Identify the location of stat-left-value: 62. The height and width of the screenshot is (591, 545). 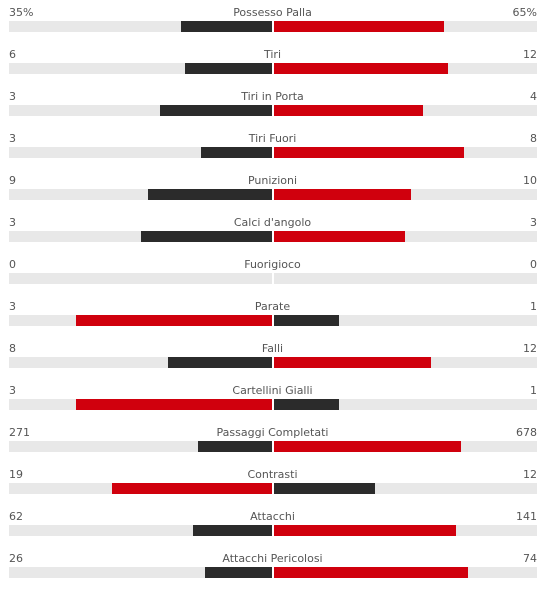
(16, 516).